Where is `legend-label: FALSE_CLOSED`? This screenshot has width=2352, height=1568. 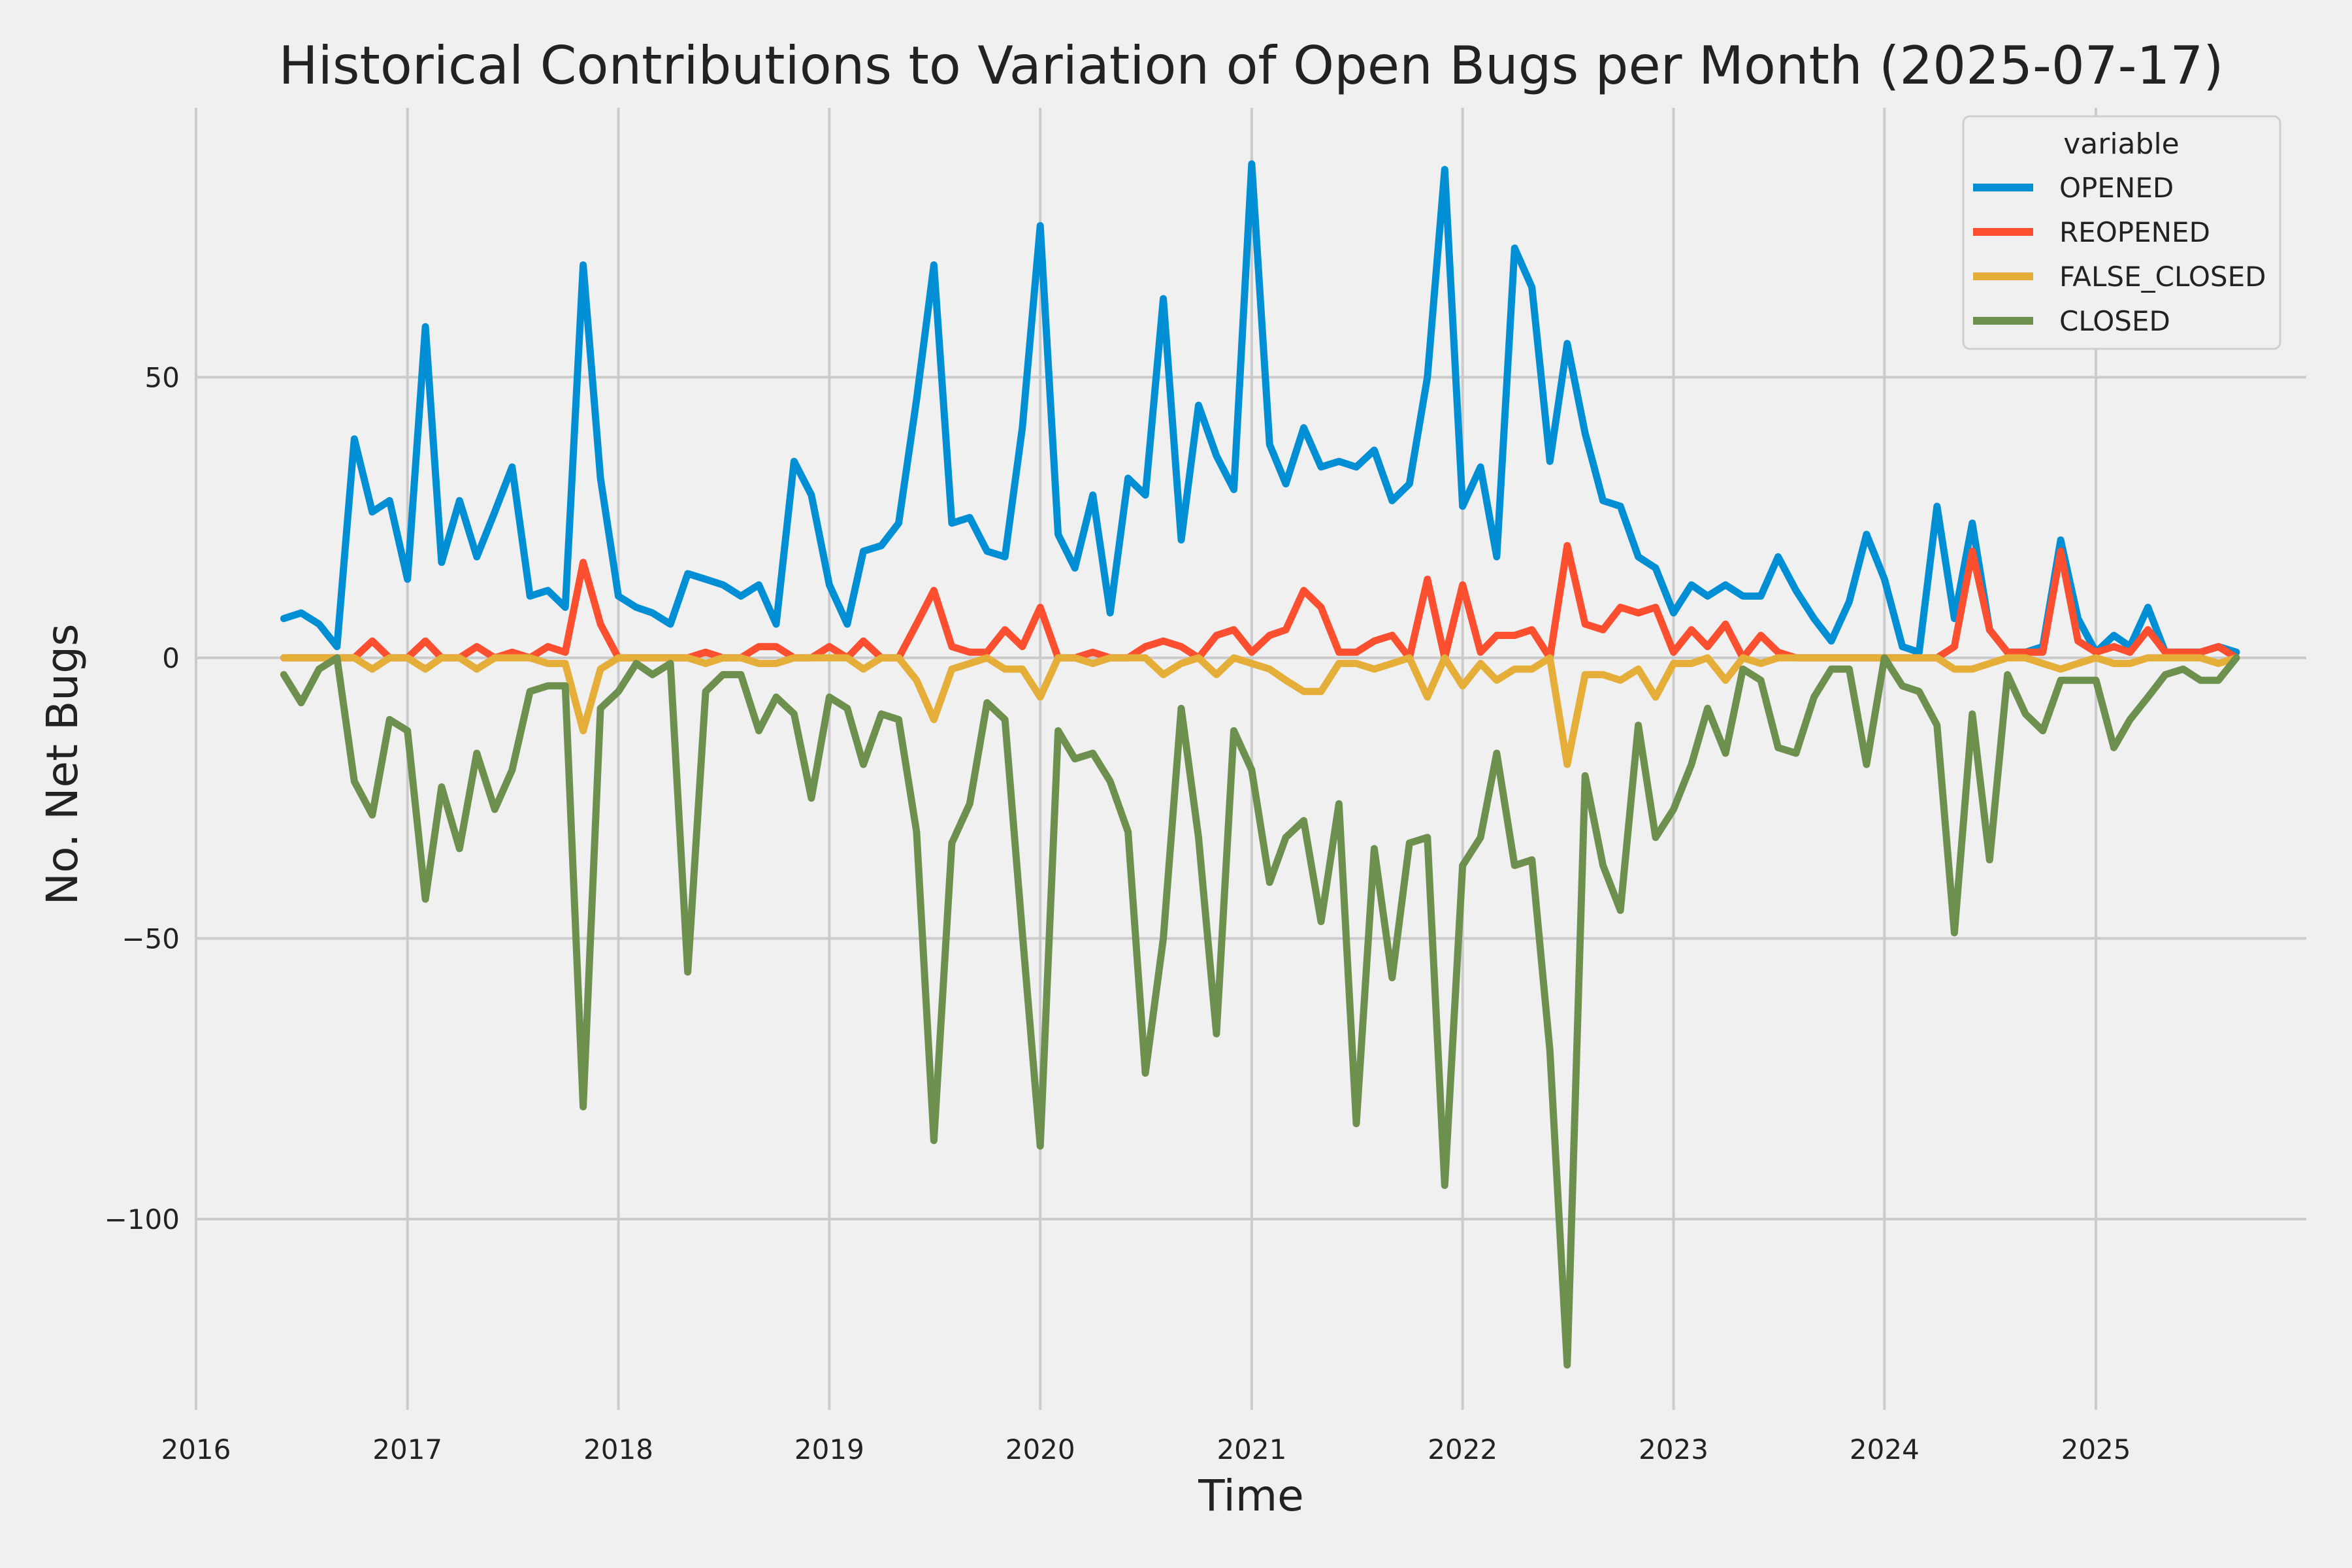
legend-label: FALSE_CLOSED is located at coordinates (2162, 277).